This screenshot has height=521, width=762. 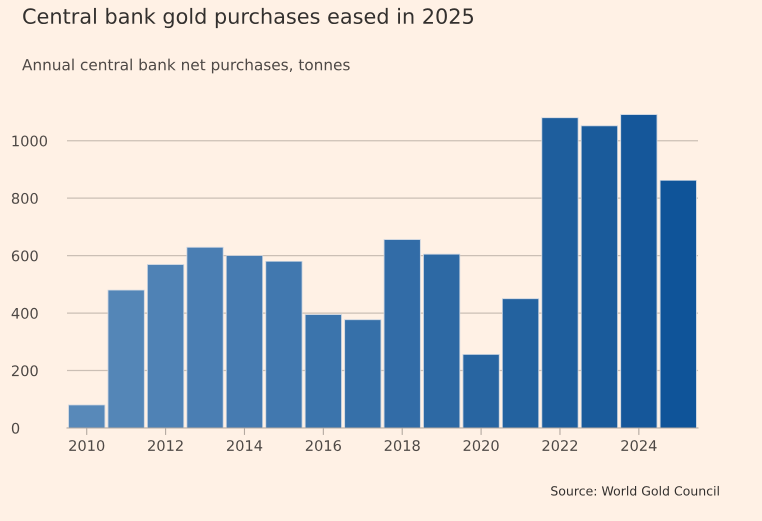 What do you see at coordinates (635, 491) in the screenshot?
I see `source-note: Source: World Gold Council` at bounding box center [635, 491].